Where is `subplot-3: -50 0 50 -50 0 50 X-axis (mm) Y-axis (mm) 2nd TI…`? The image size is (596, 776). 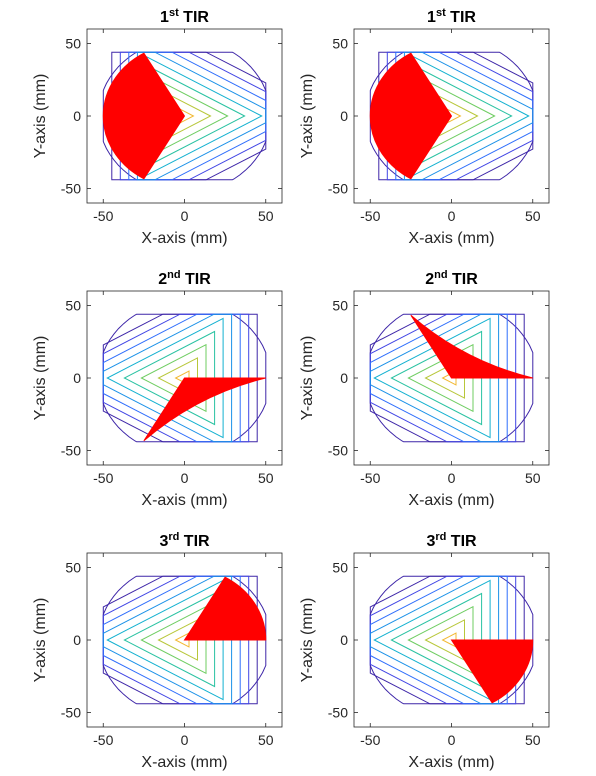
subplot-3: -50 0 50 -50 0 50 X-axis (mm) Y-axis (mm) 2nd TI… is located at coordinates (157, 389).